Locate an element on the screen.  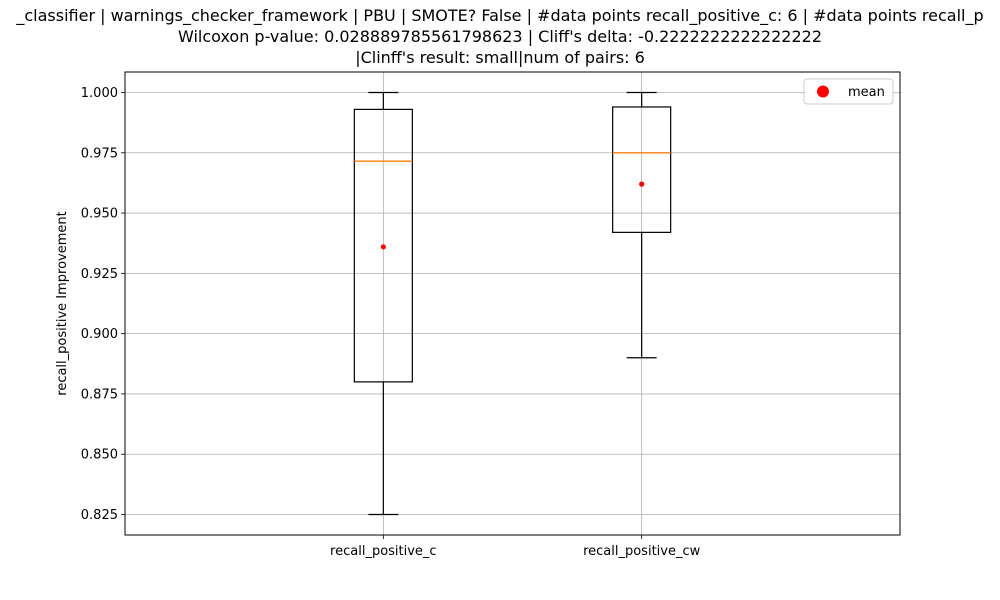
y-tick-label: 0.975 is located at coordinates (99, 153).